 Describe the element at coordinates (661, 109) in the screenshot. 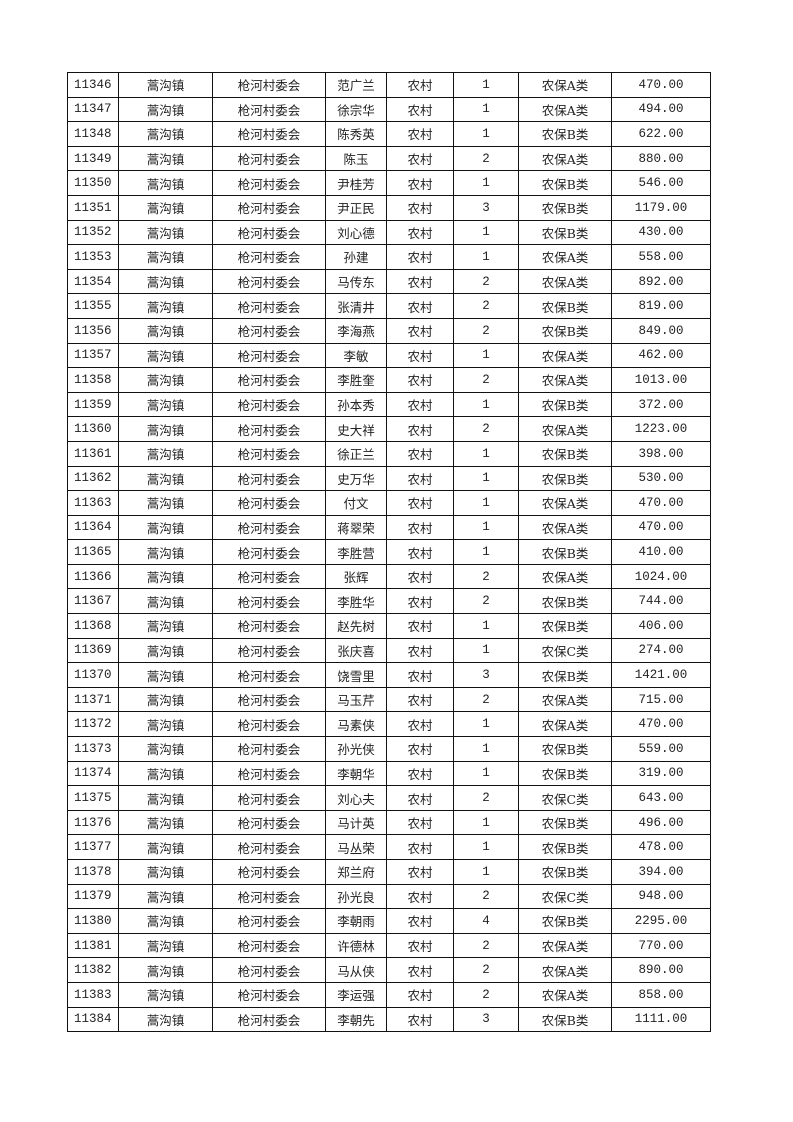

I see `amount-cell: 494.00` at that location.